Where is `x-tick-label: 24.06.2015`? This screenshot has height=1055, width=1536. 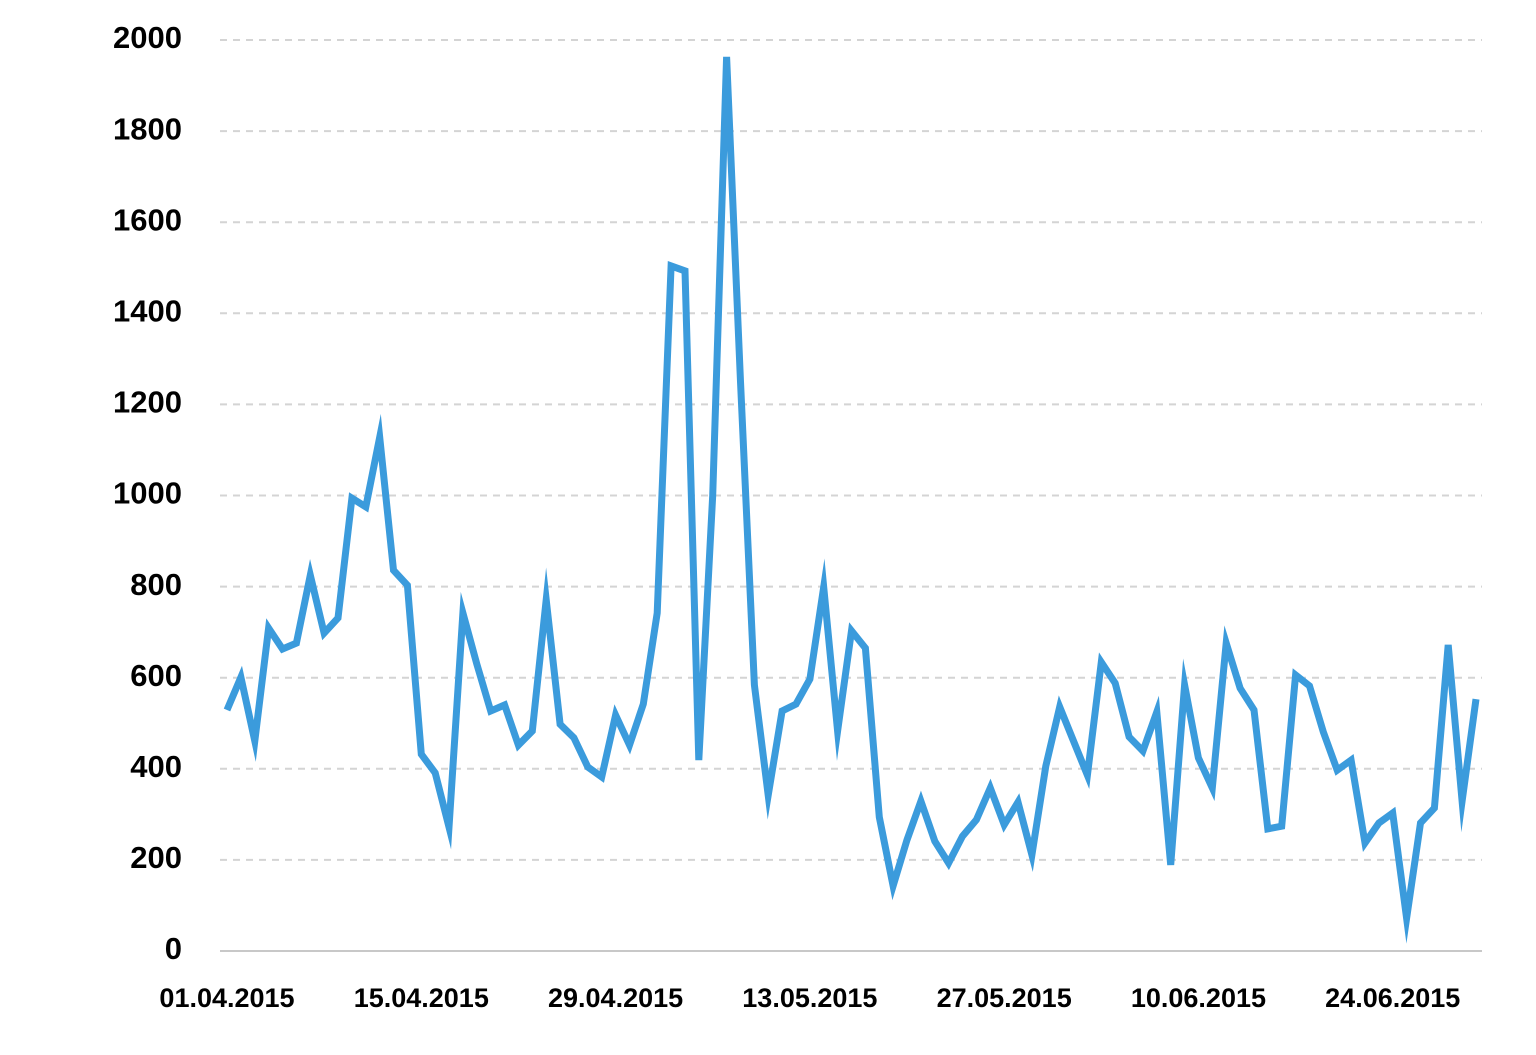 x-tick-label: 24.06.2015 is located at coordinates (1392, 998).